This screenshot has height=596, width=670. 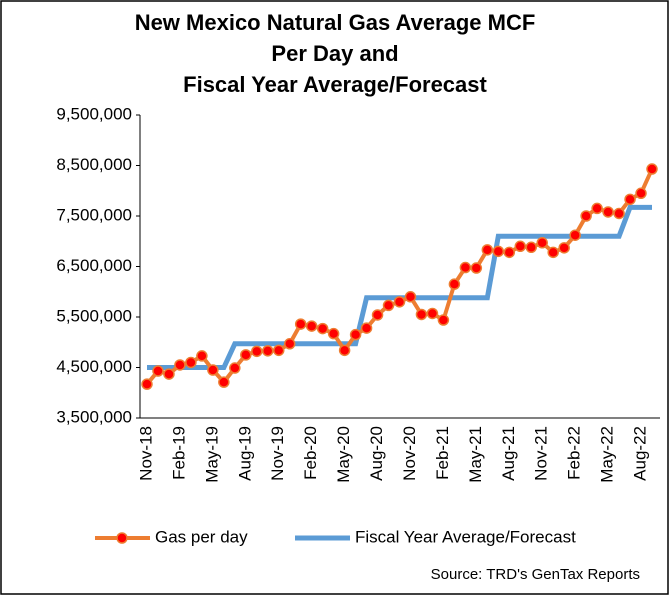 What do you see at coordinates (335, 22) in the screenshot?
I see `chart-title: New Mexico Natural Gas Average MCF` at bounding box center [335, 22].